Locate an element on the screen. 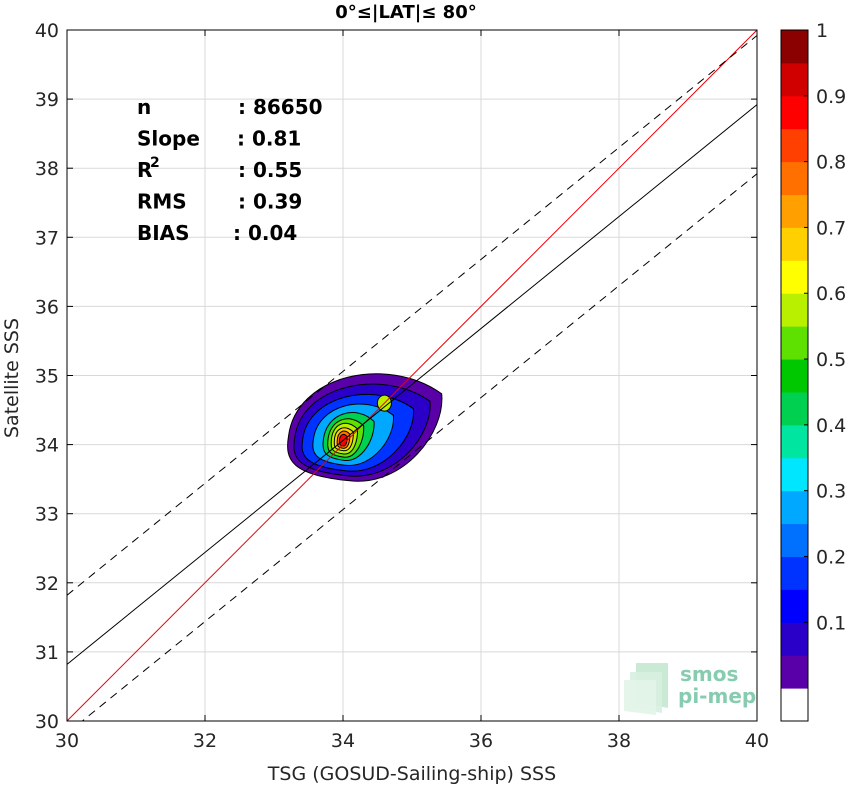 Image resolution: width=849 pixels, height=792 pixels. colorbar-tick-label: 0.7 is located at coordinates (831, 228).